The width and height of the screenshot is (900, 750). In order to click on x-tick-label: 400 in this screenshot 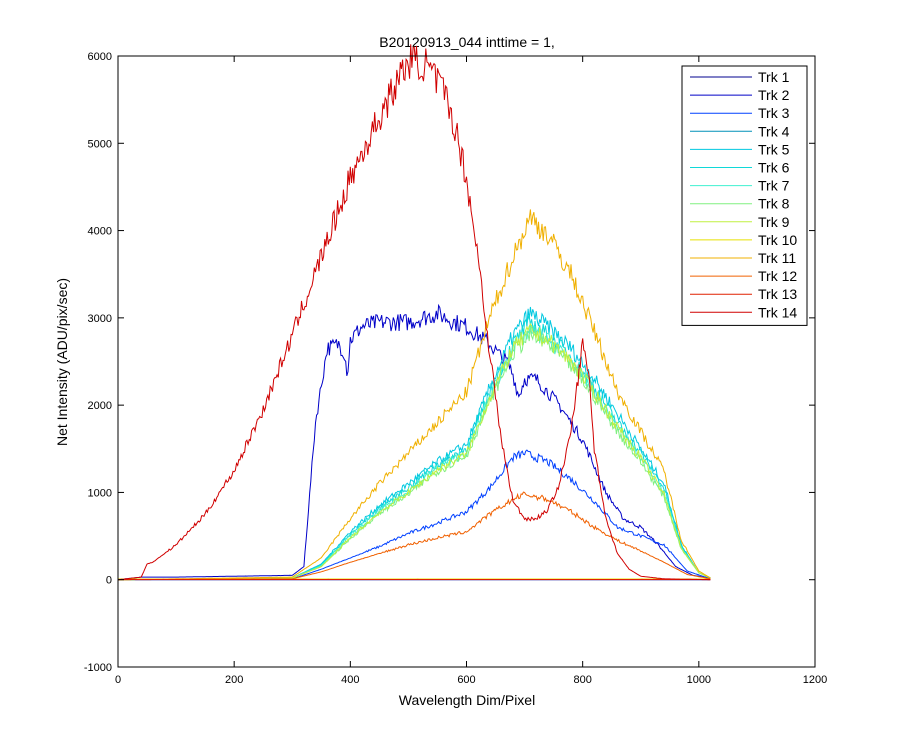, I will do `click(350, 680)`.